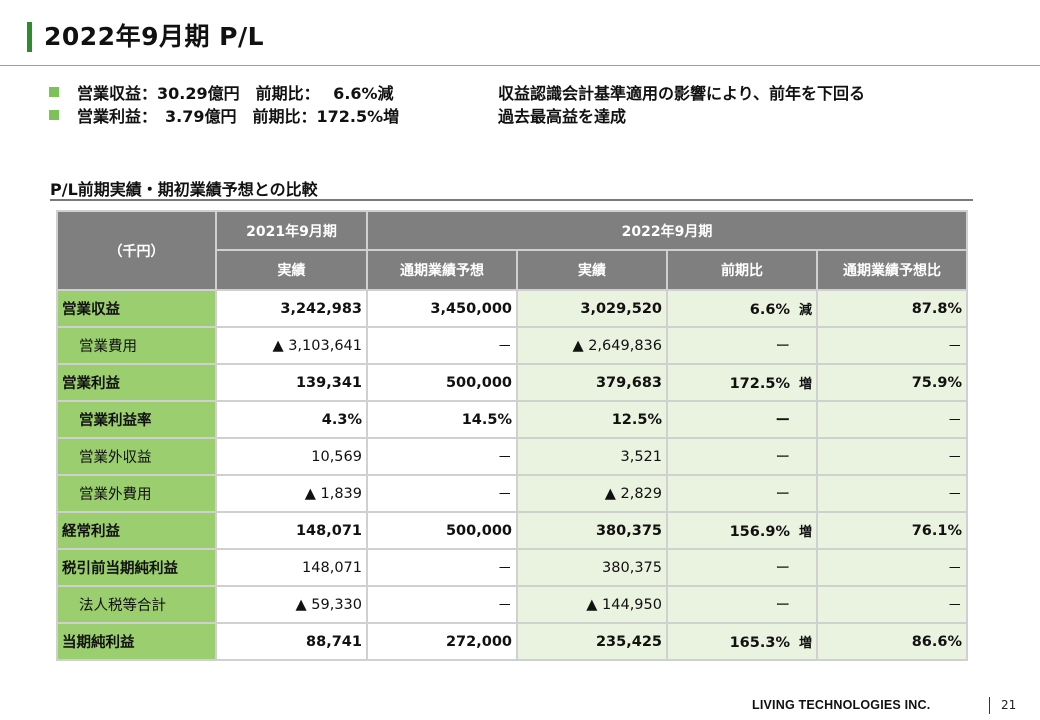 The image size is (1040, 720). What do you see at coordinates (291, 308) in the screenshot?
I see `cell-prev-actual: 3,242,983` at bounding box center [291, 308].